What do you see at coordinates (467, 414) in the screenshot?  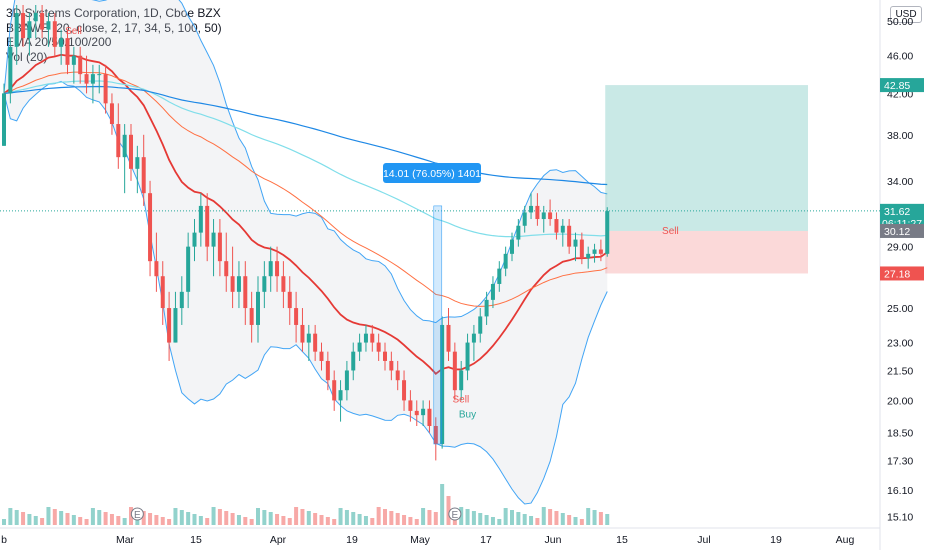 I see `signal-label: Buy` at bounding box center [467, 414].